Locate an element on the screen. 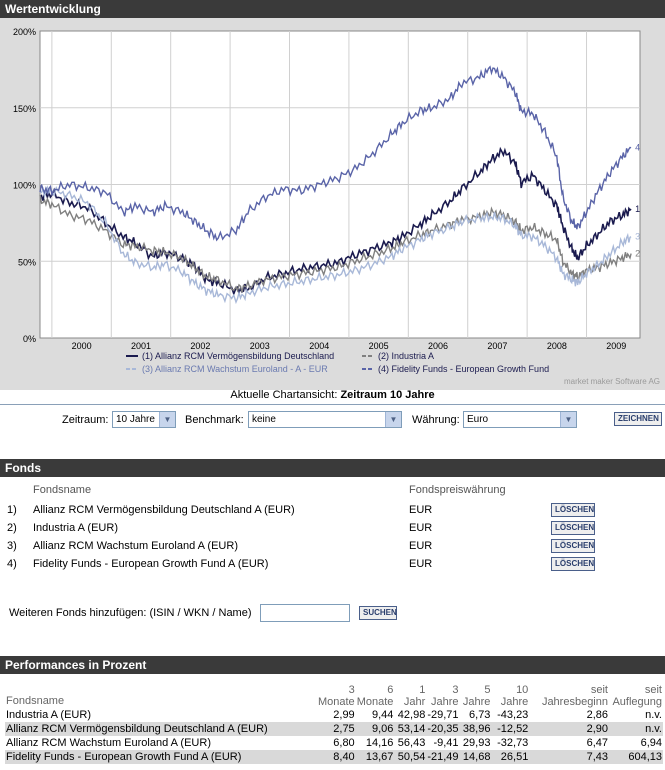  perf-value: 2,75 is located at coordinates (318, 729).